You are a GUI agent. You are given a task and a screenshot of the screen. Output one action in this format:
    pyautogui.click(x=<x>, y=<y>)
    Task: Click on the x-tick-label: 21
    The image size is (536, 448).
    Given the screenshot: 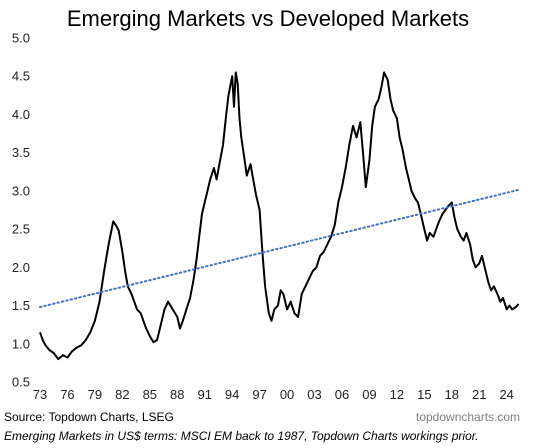 What is the action you would take?
    pyautogui.click(x=479, y=394)
    